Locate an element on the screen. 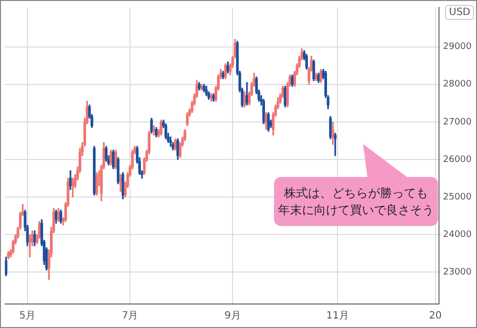 The height and width of the screenshot is (328, 477). y-tick-label: 27000 is located at coordinates (457, 122).